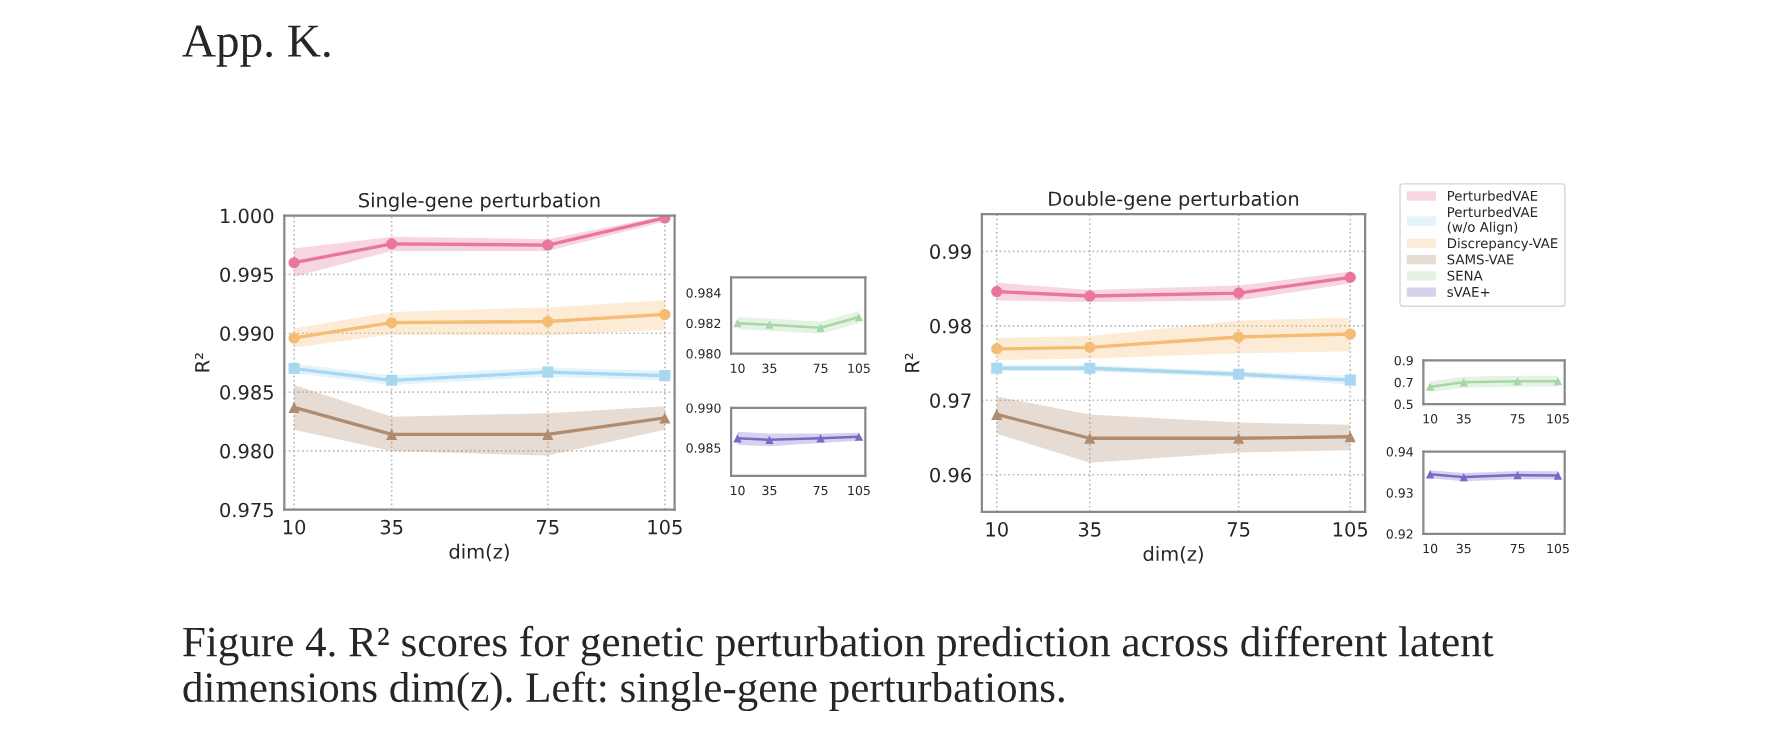  Describe the element at coordinates (247, 451) in the screenshot. I see `y-tick-label: 0.980` at that location.